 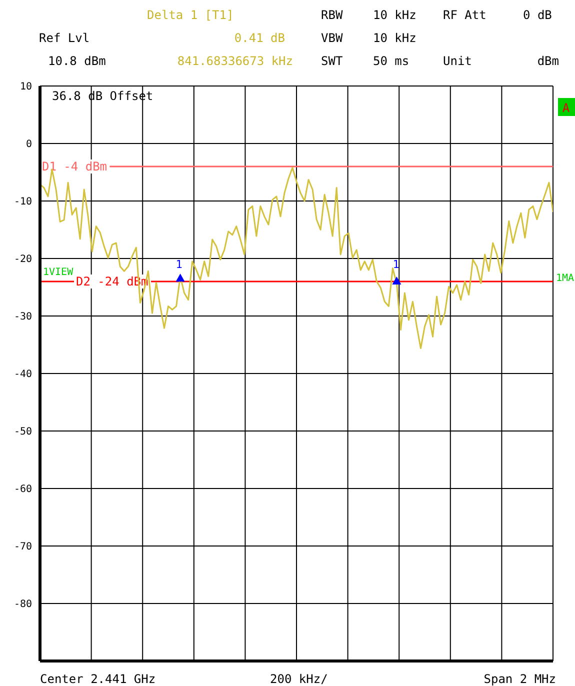 What do you see at coordinates (23, 604) in the screenshot?
I see `y-tick-label: -80` at bounding box center [23, 604].